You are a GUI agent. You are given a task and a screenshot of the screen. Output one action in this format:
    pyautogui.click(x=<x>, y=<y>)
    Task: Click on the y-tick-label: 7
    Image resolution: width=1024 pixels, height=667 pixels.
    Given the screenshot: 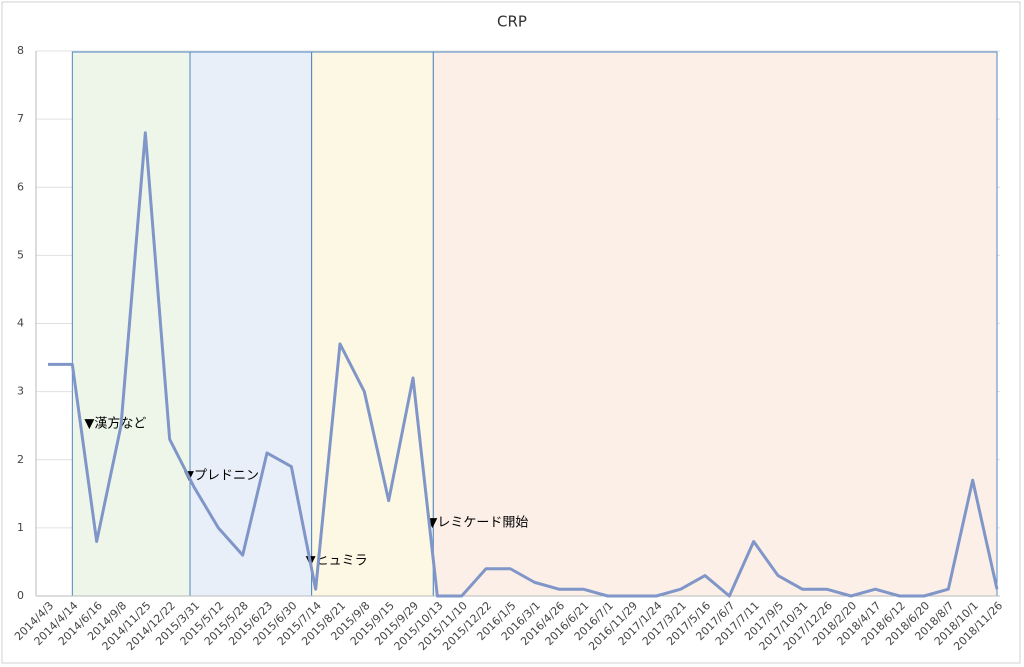 What is the action you would take?
    pyautogui.click(x=20, y=118)
    